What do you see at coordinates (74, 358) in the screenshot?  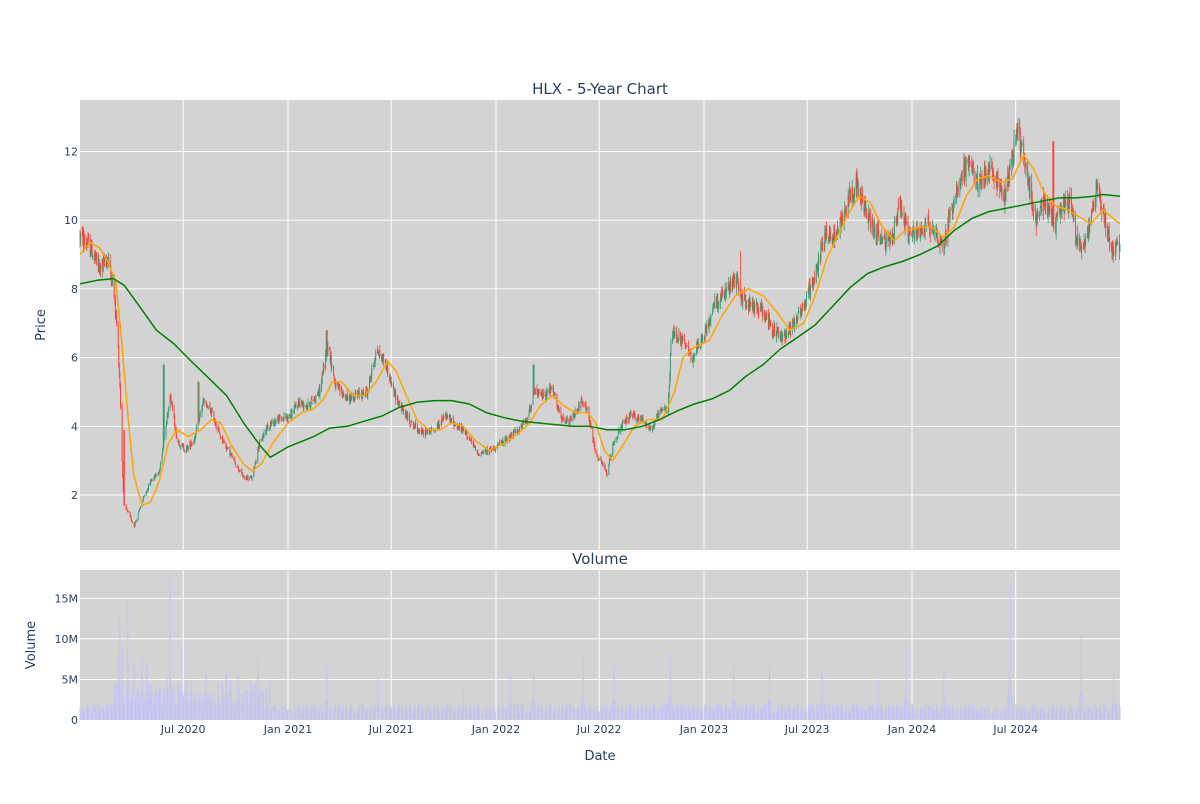 I see `price-y-tick-label: 6` at bounding box center [74, 358].